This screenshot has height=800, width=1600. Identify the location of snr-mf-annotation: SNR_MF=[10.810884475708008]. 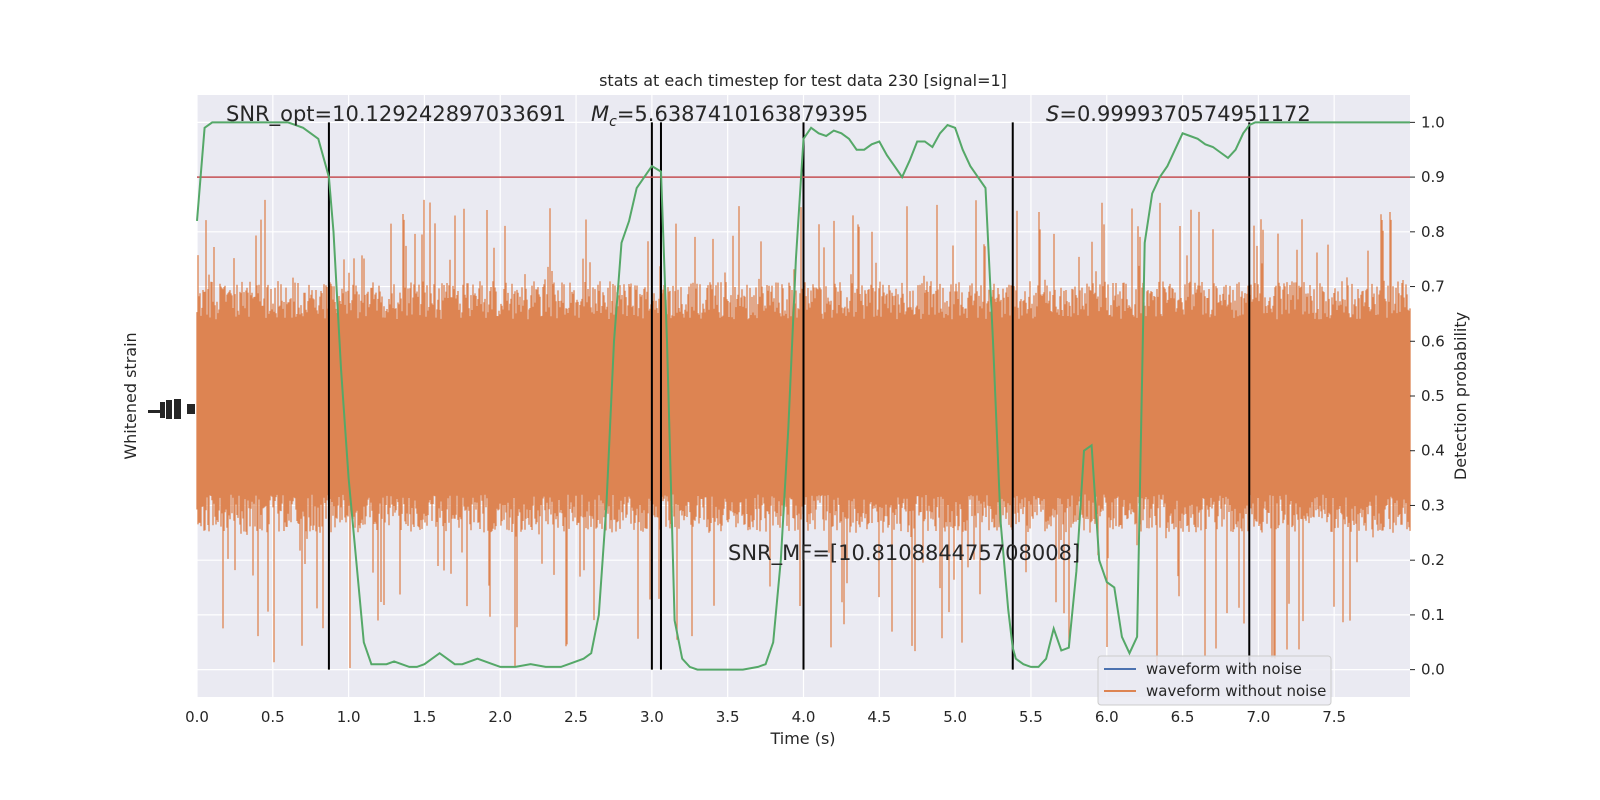
(904, 553).